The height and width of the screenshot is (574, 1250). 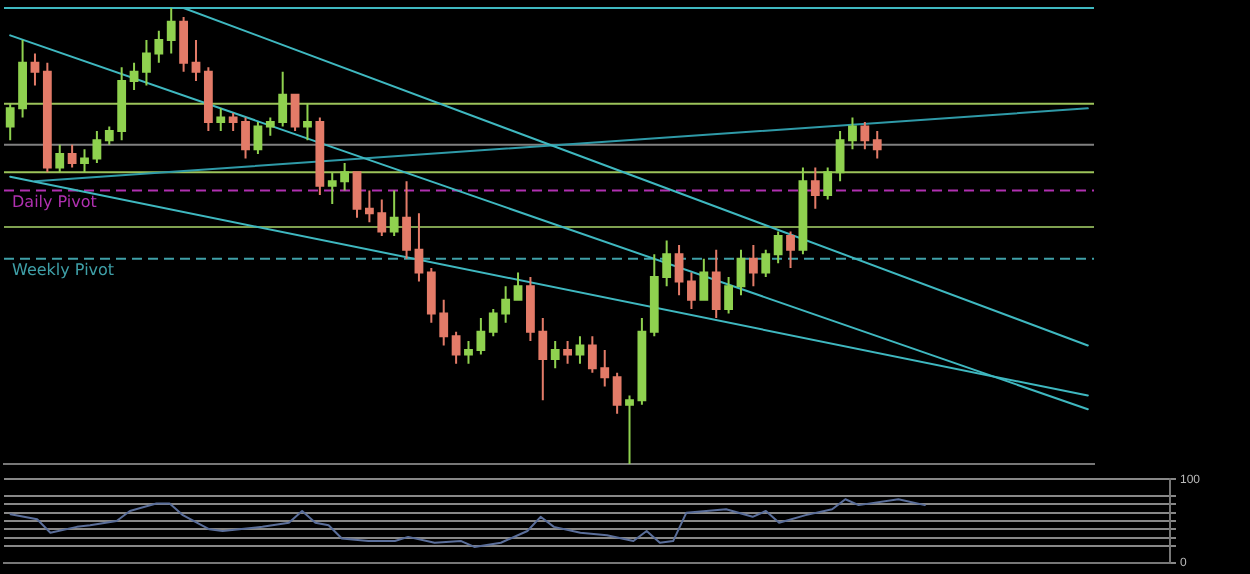 What do you see at coordinates (63, 269) in the screenshot?
I see `ref-line-label: Weekly Pivot` at bounding box center [63, 269].